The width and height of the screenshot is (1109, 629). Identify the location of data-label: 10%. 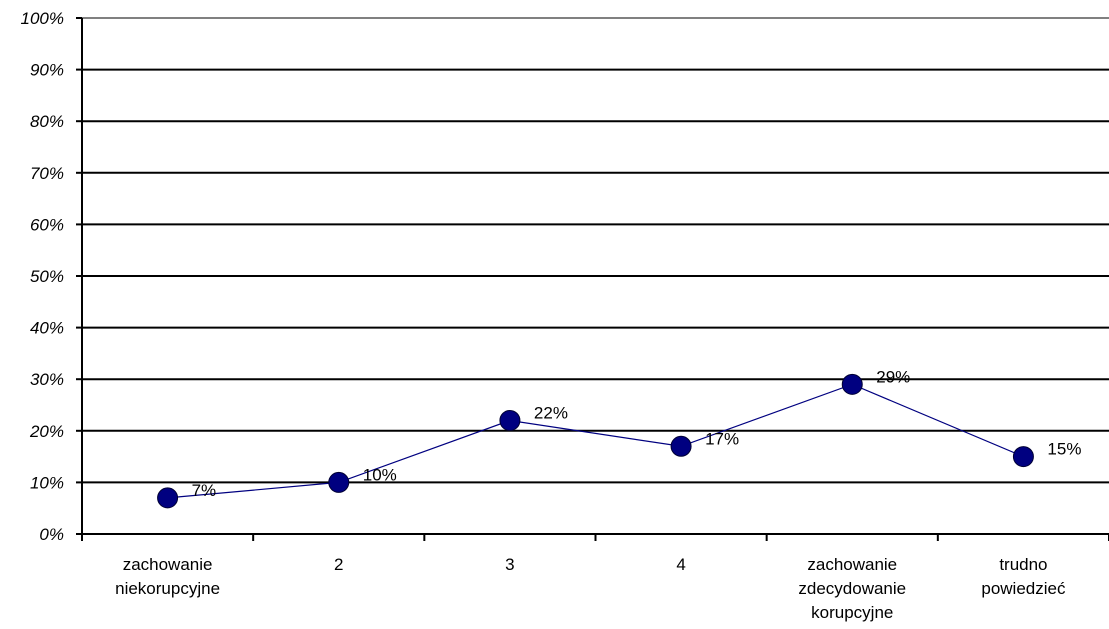
(380, 474).